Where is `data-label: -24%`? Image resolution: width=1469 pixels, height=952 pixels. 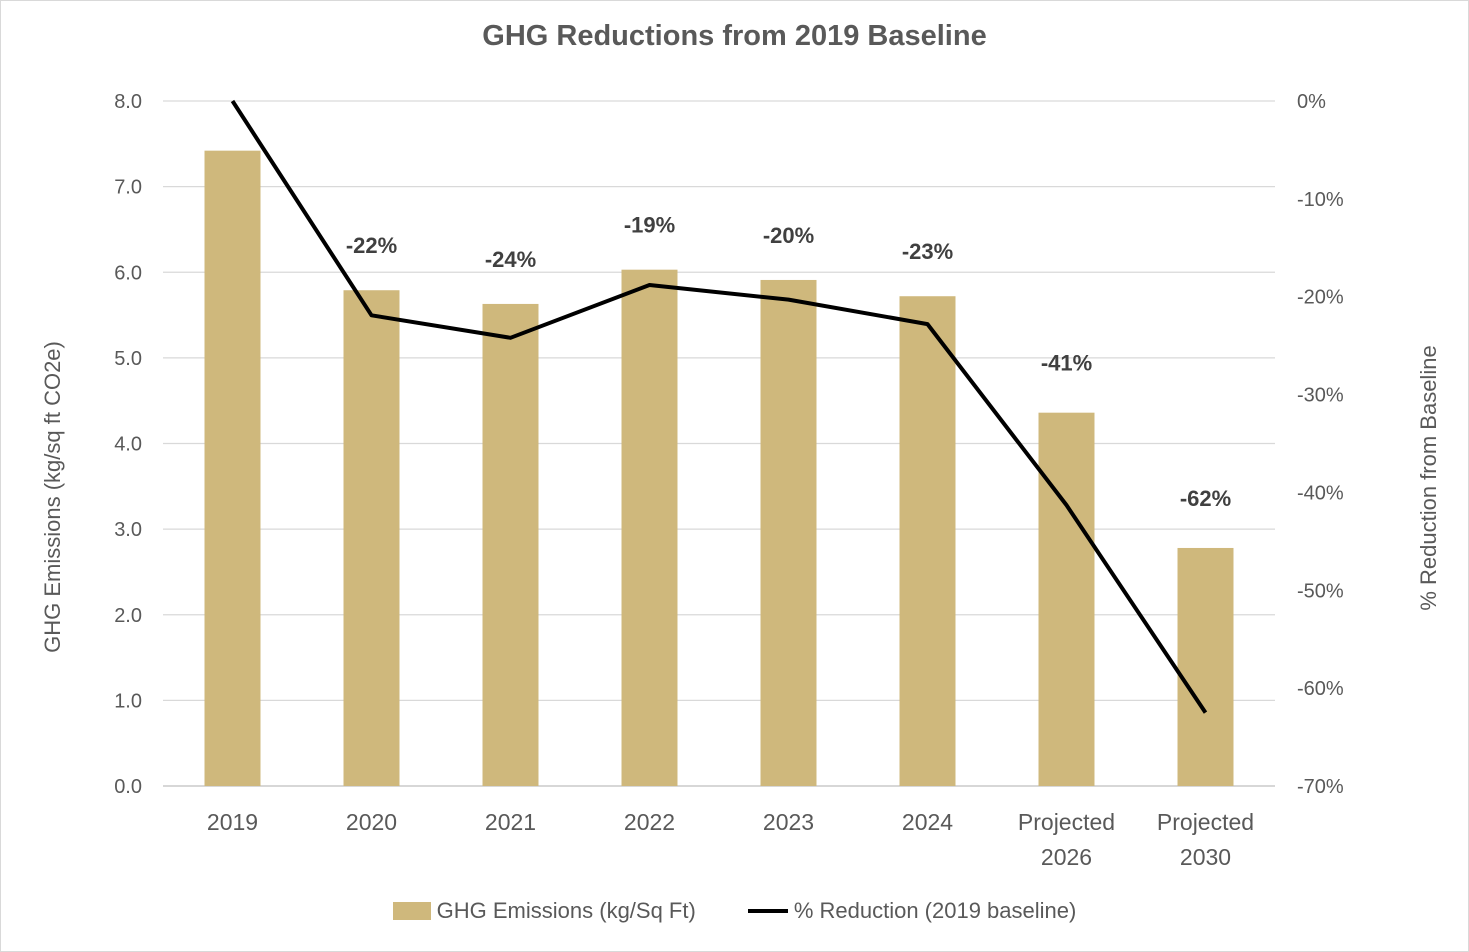
data-label: -24% is located at coordinates (510, 259).